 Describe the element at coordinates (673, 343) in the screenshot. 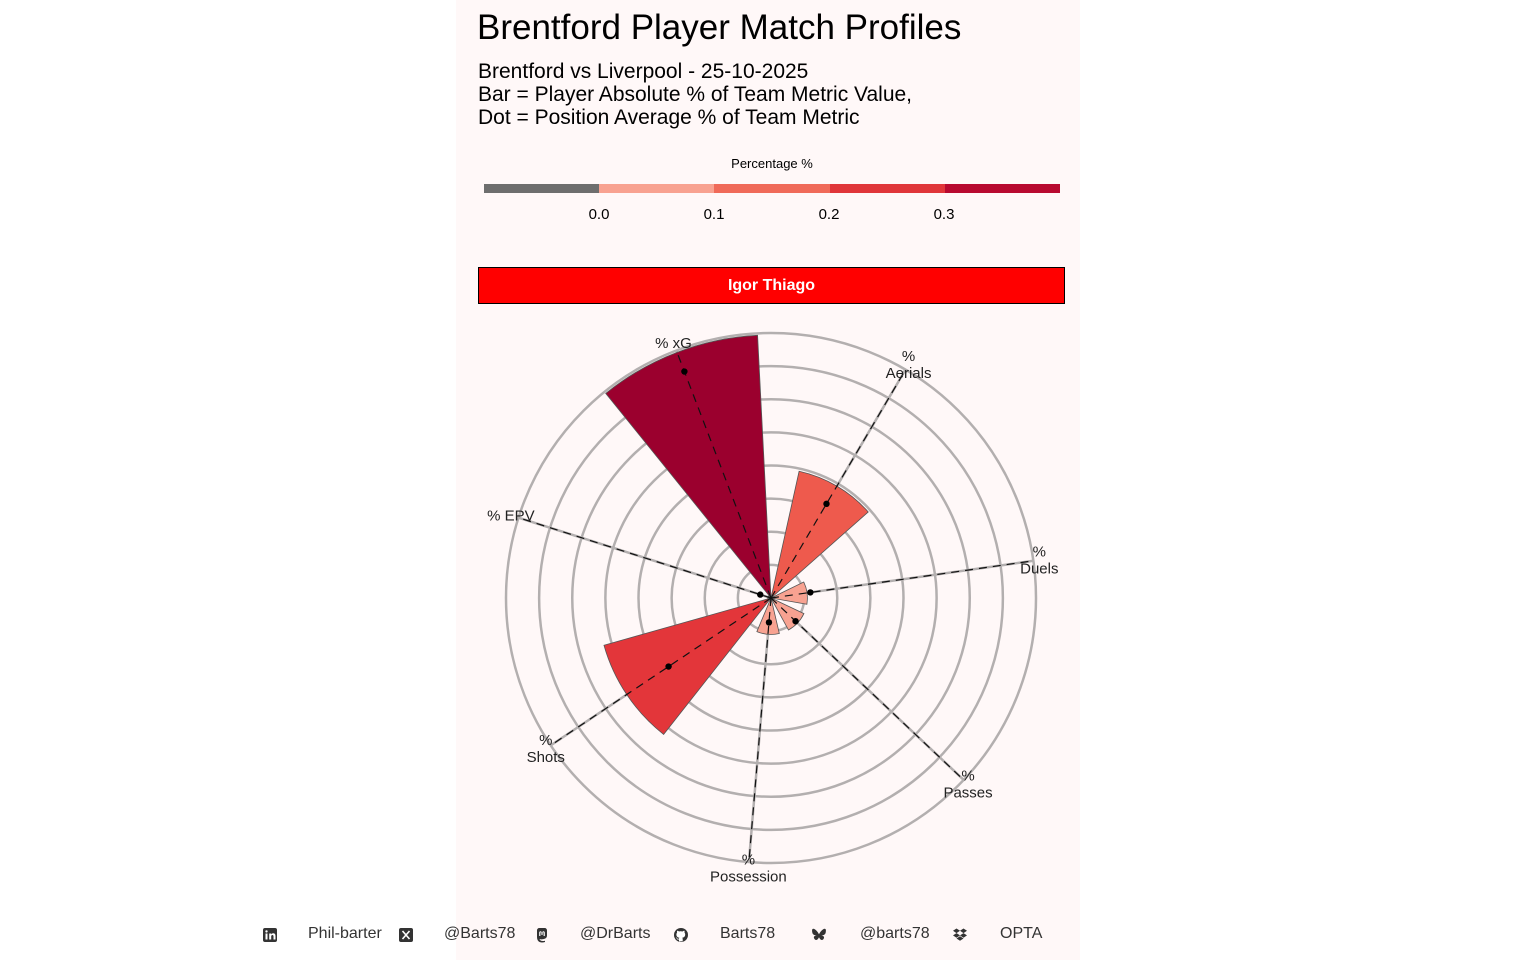

I see `axis-label-xg: % xG` at that location.